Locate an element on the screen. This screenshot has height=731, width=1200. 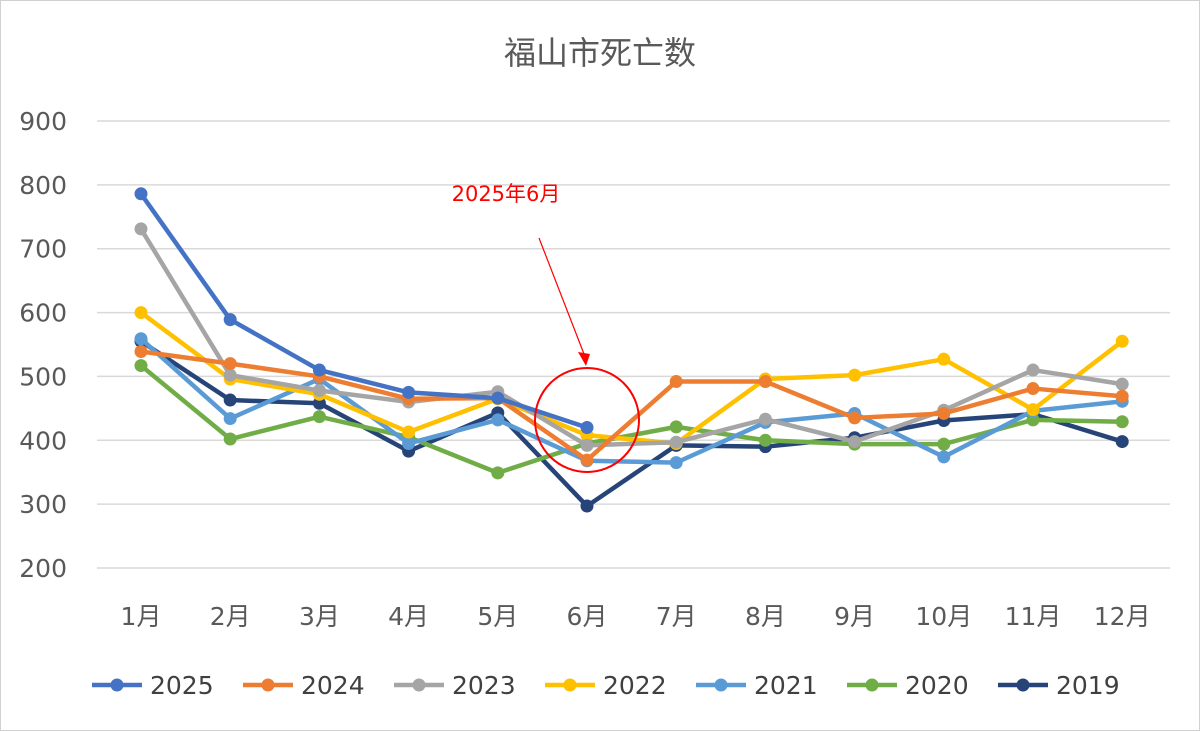
y-tick-label: 400 is located at coordinates (43, 440).